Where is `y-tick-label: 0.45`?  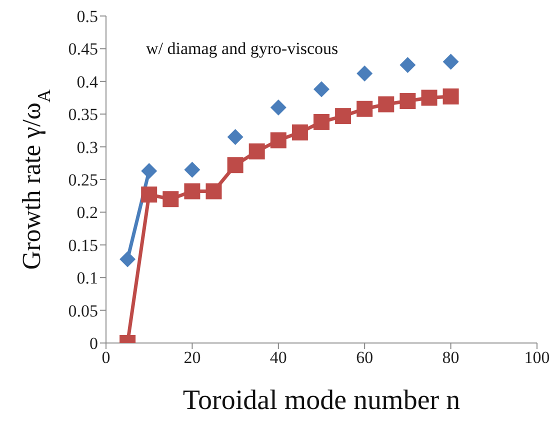
y-tick-label: 0.45 is located at coordinates (83, 49).